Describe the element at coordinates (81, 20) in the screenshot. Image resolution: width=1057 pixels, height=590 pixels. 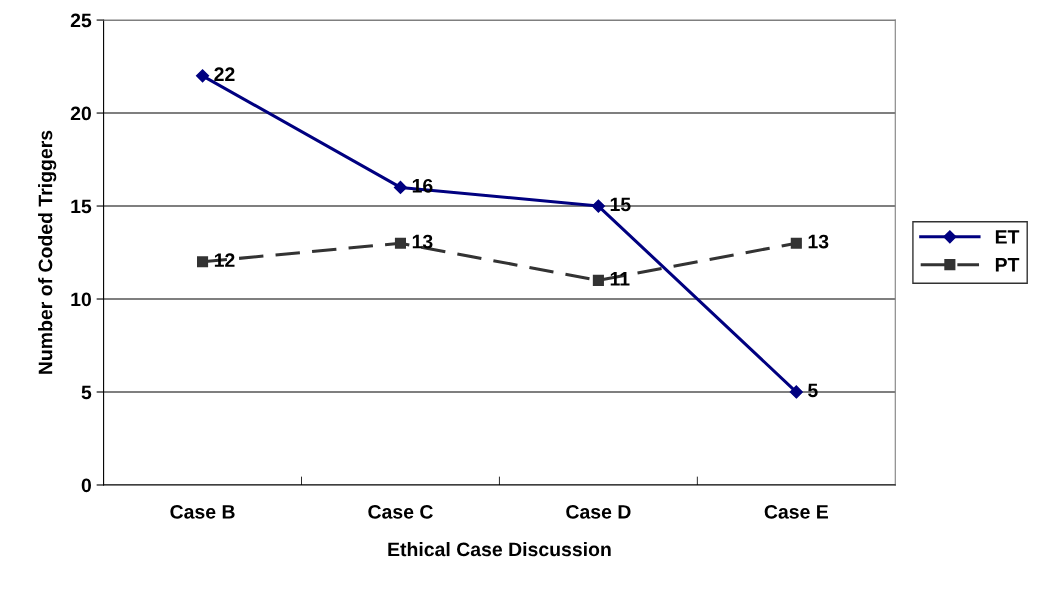
I see `y-tick-label: 25` at that location.